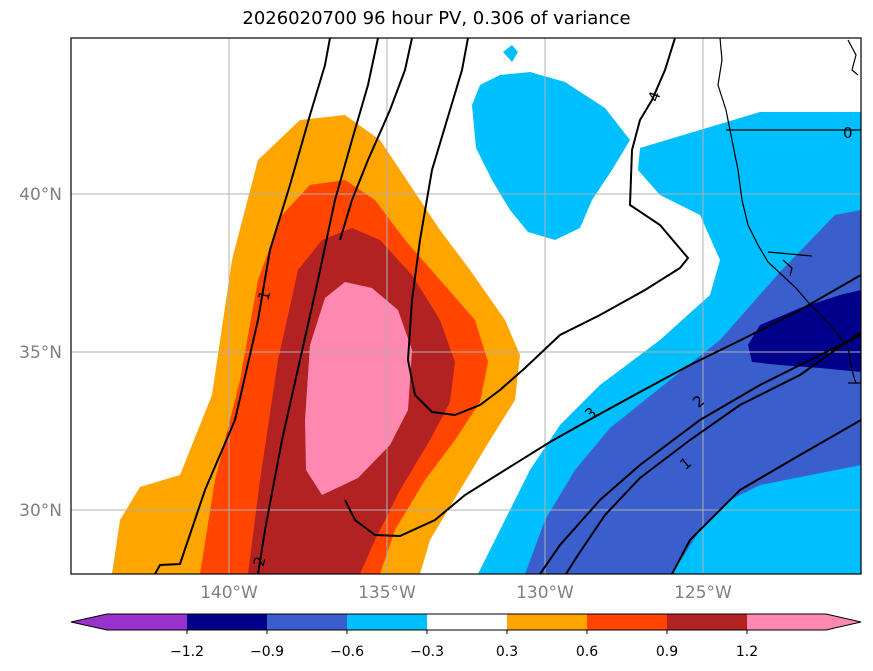  I want to click on x-tick-label: 140°W, so click(229, 593).